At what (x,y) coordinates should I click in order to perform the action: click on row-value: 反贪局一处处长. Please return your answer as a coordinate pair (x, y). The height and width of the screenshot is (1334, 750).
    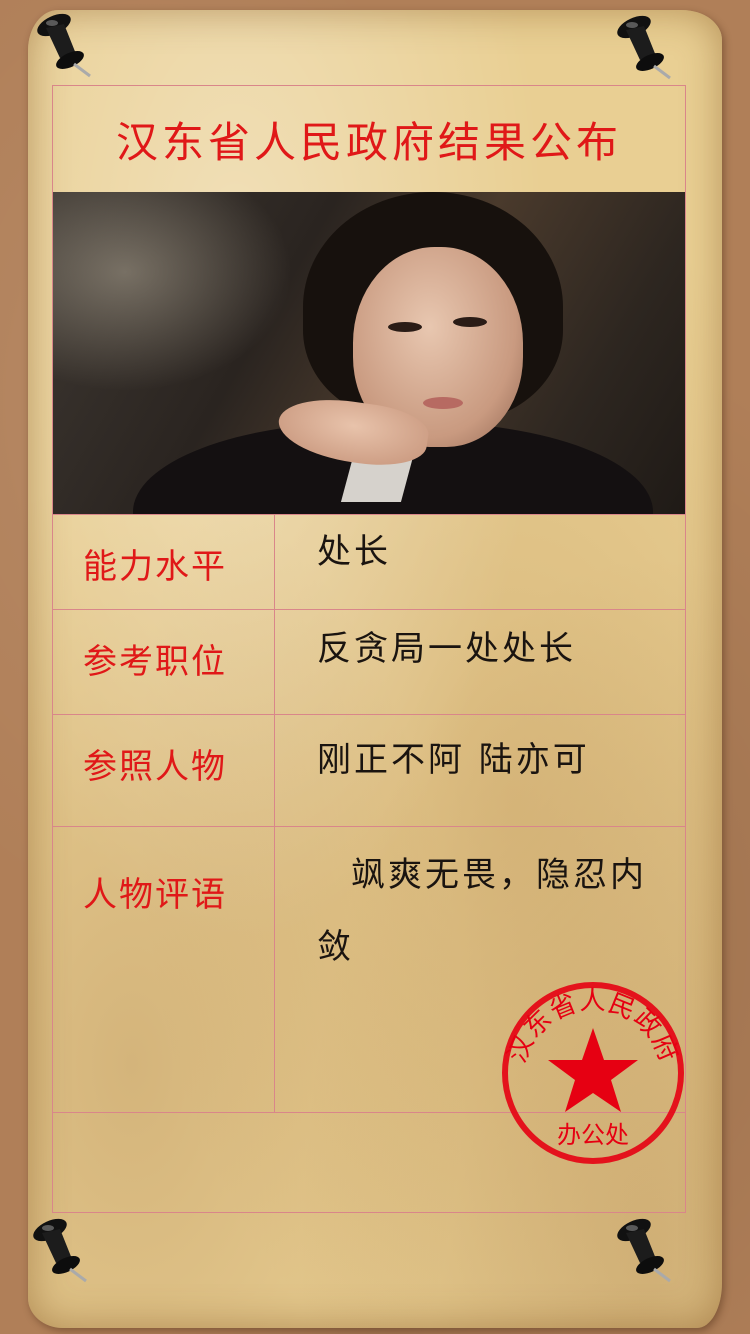
    Looking at the image, I should click on (446, 649).